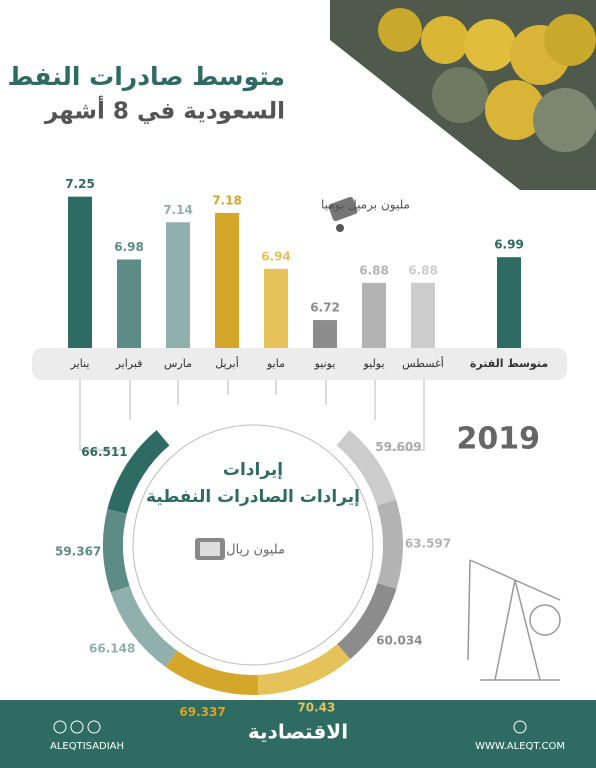 This screenshot has height=768, width=596. I want to click on title: متوسط صادرات النفط, so click(146, 77).